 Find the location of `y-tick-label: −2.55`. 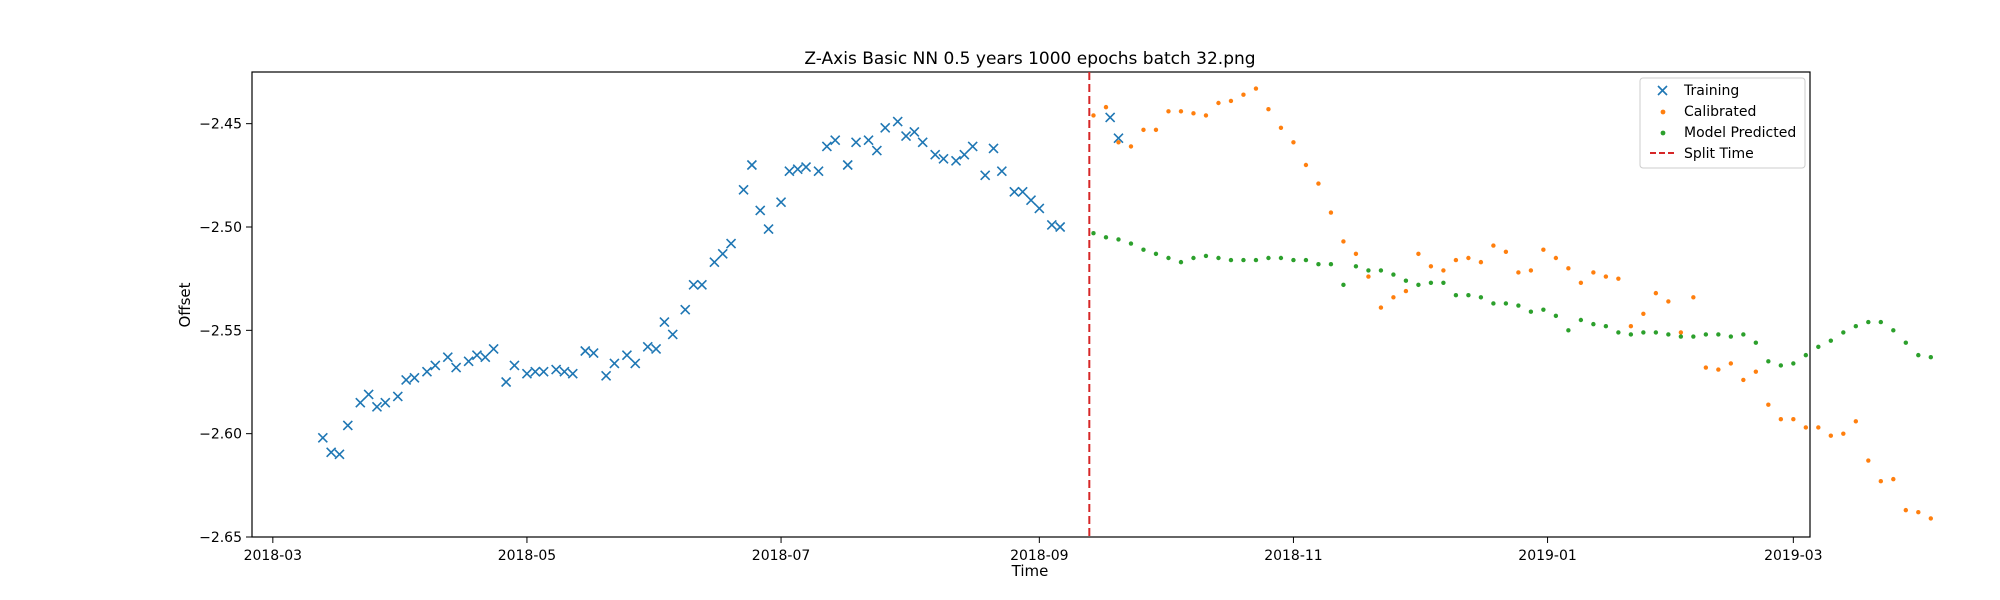

y-tick-label: −2.55 is located at coordinates (220, 331).